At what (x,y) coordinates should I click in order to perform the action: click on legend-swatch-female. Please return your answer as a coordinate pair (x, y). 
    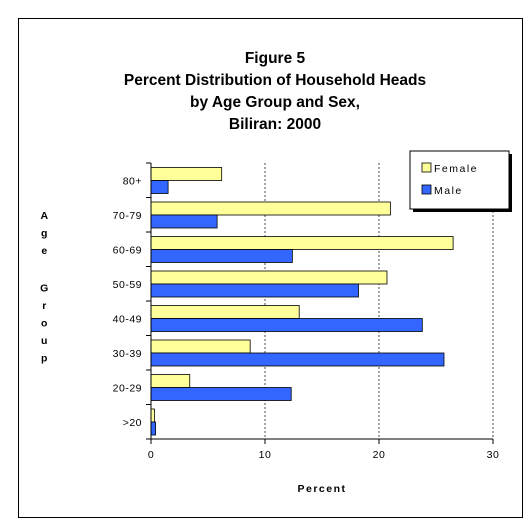
    Looking at the image, I should click on (426, 167).